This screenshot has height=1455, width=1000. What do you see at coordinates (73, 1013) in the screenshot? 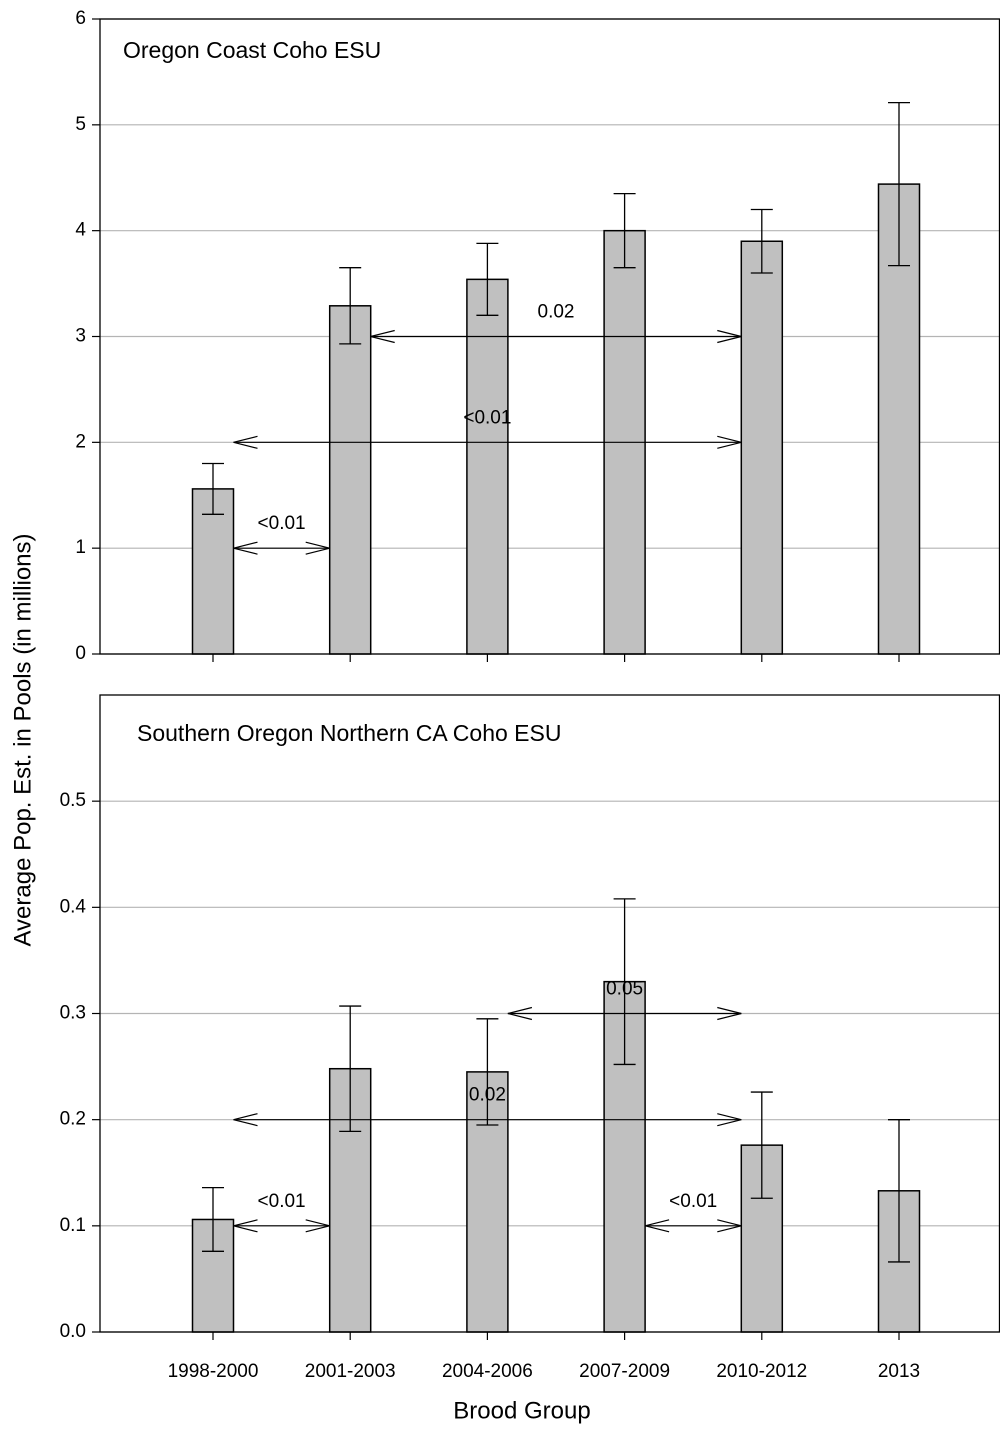
I see `y-tick-label: 0.3` at bounding box center [73, 1013].